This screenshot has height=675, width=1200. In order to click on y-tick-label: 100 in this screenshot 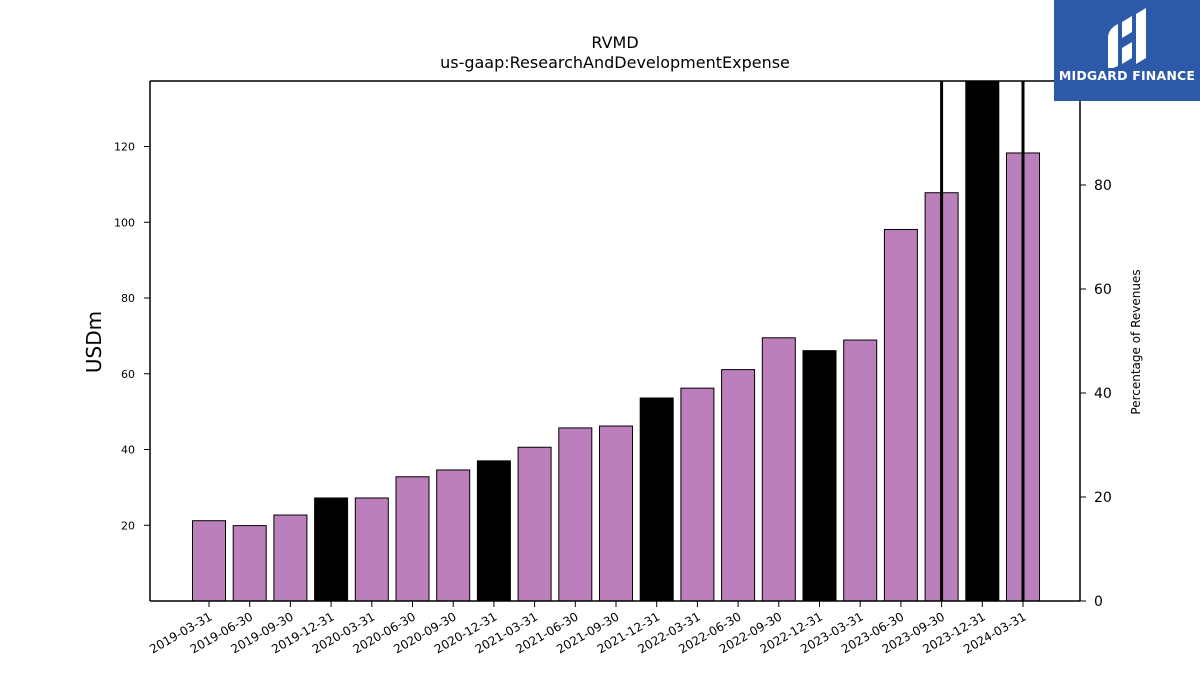, I will do `click(124, 222)`.